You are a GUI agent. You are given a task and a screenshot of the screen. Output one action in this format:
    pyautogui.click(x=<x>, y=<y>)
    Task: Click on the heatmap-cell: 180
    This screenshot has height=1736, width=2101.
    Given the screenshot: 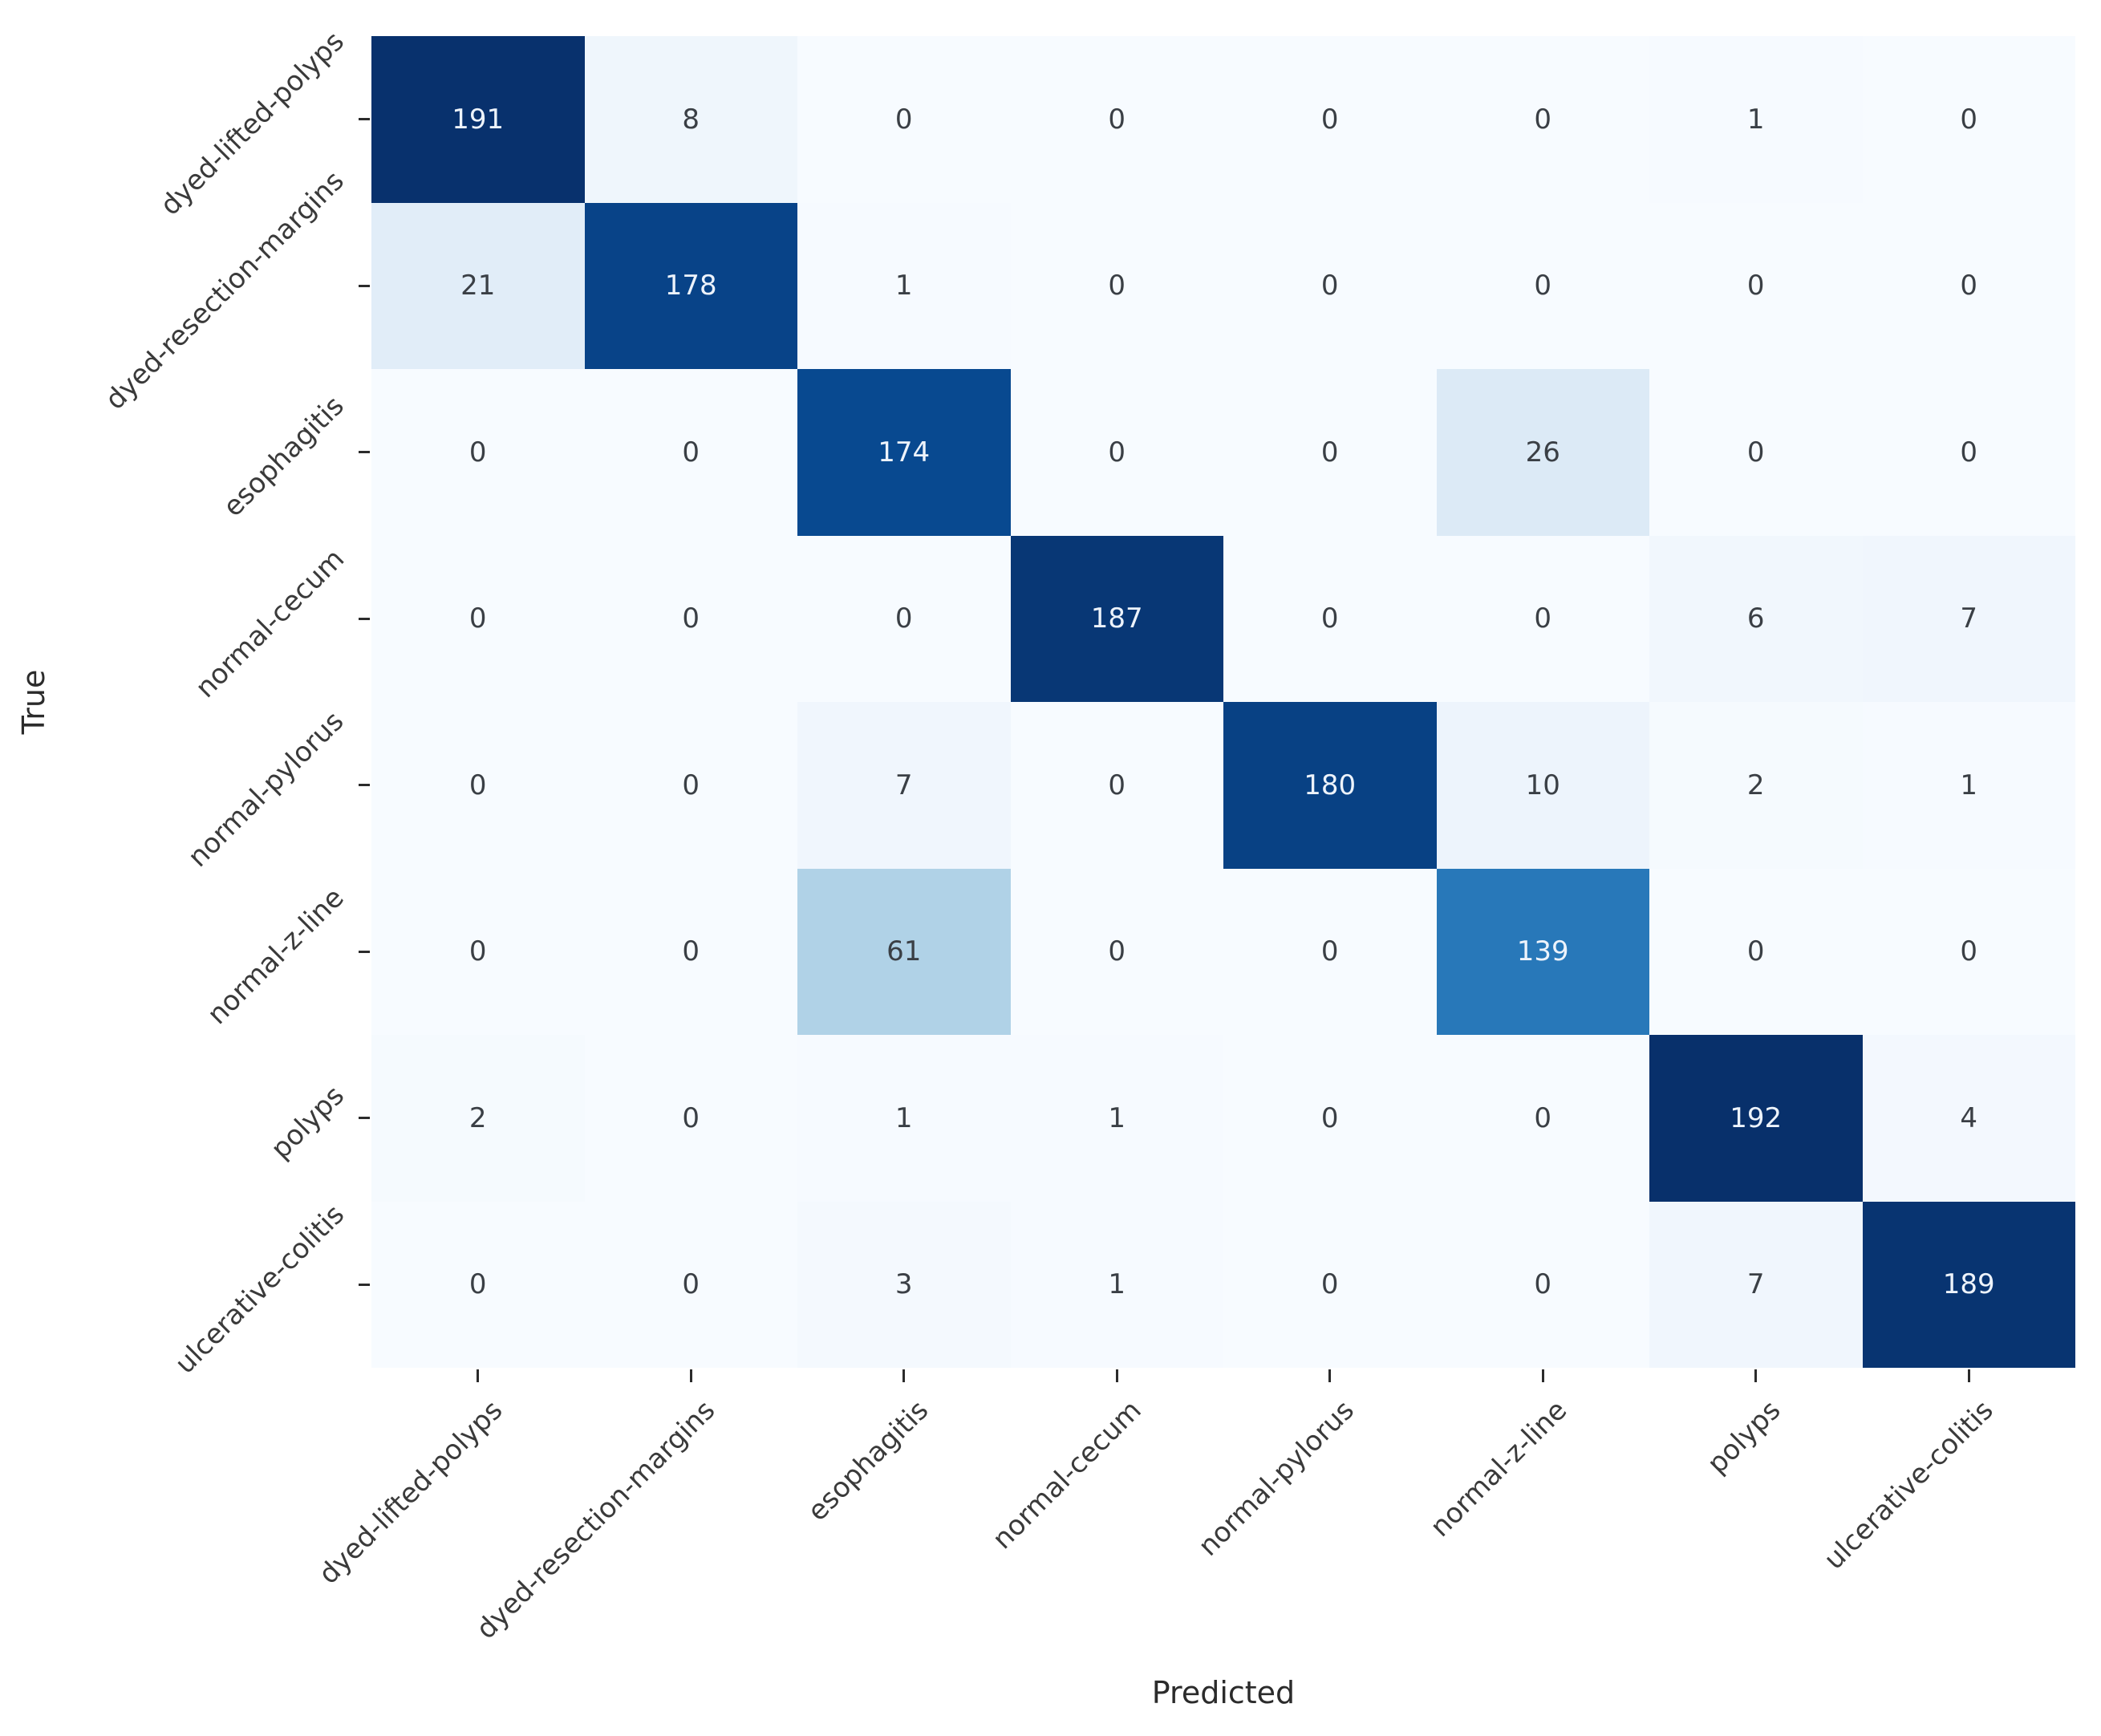 What is the action you would take?
    pyautogui.click(x=1330, y=786)
    